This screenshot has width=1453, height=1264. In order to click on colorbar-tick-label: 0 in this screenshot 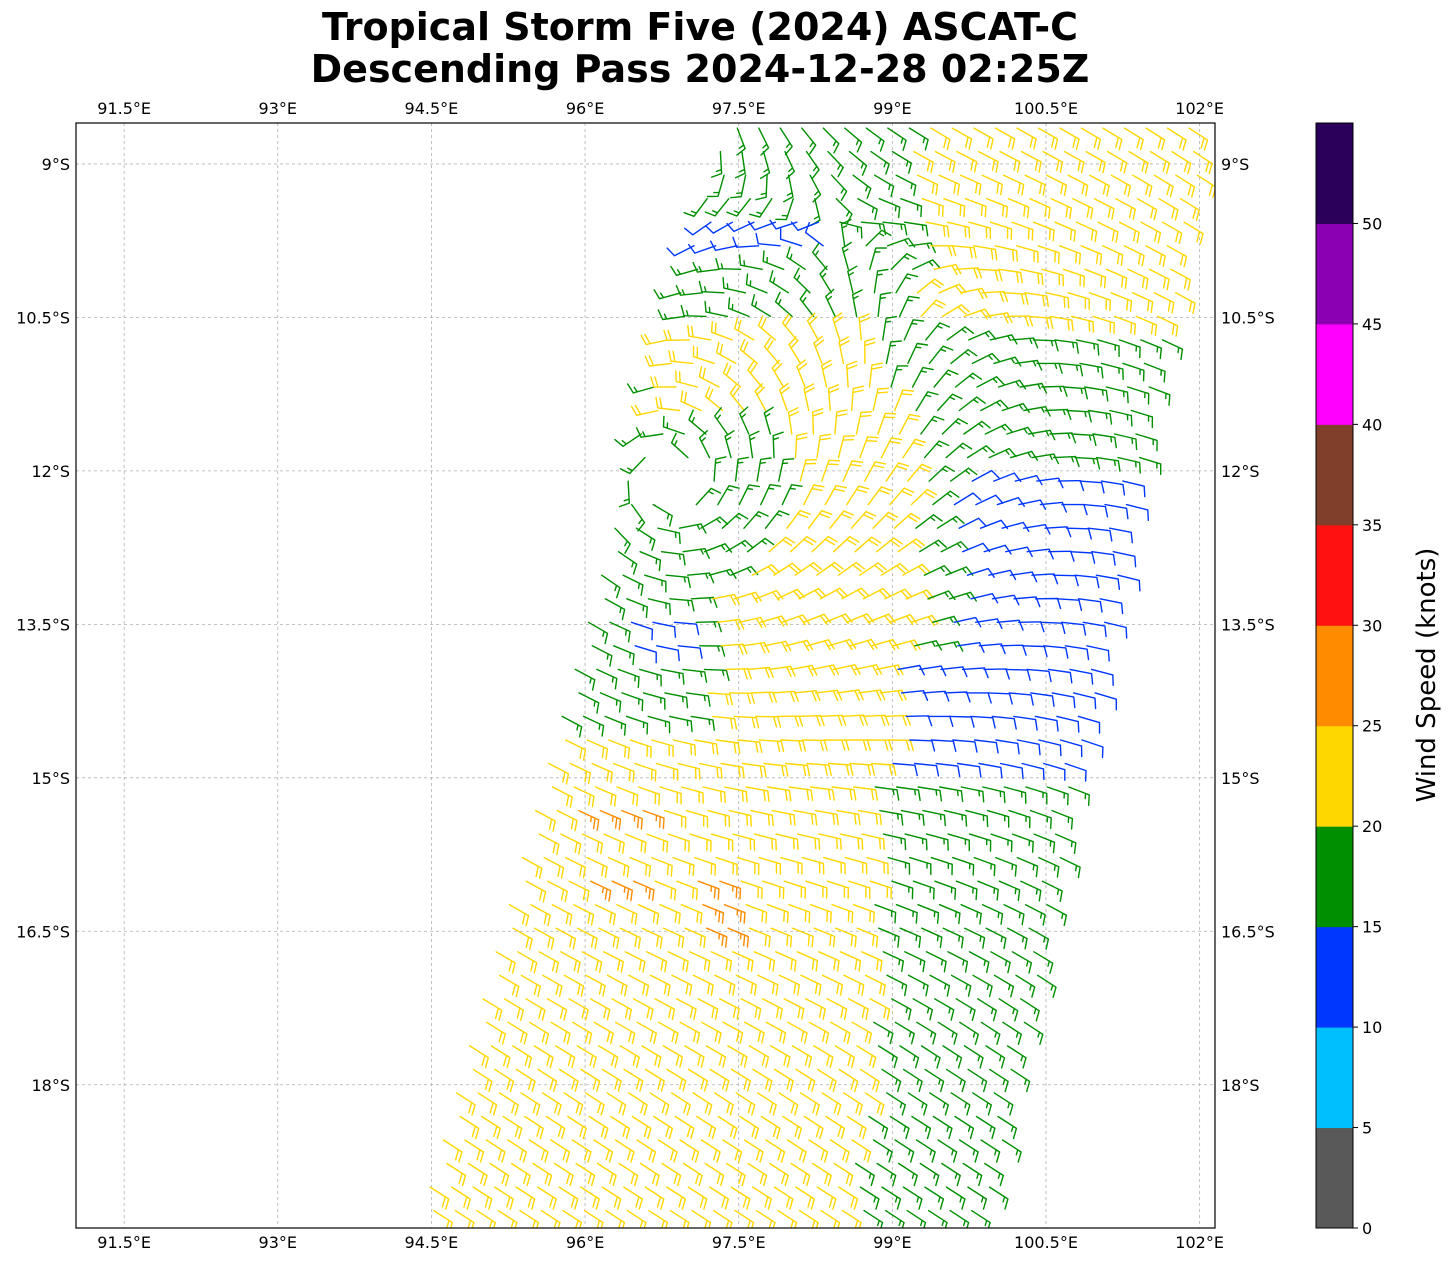, I will do `click(1367, 1228)`.